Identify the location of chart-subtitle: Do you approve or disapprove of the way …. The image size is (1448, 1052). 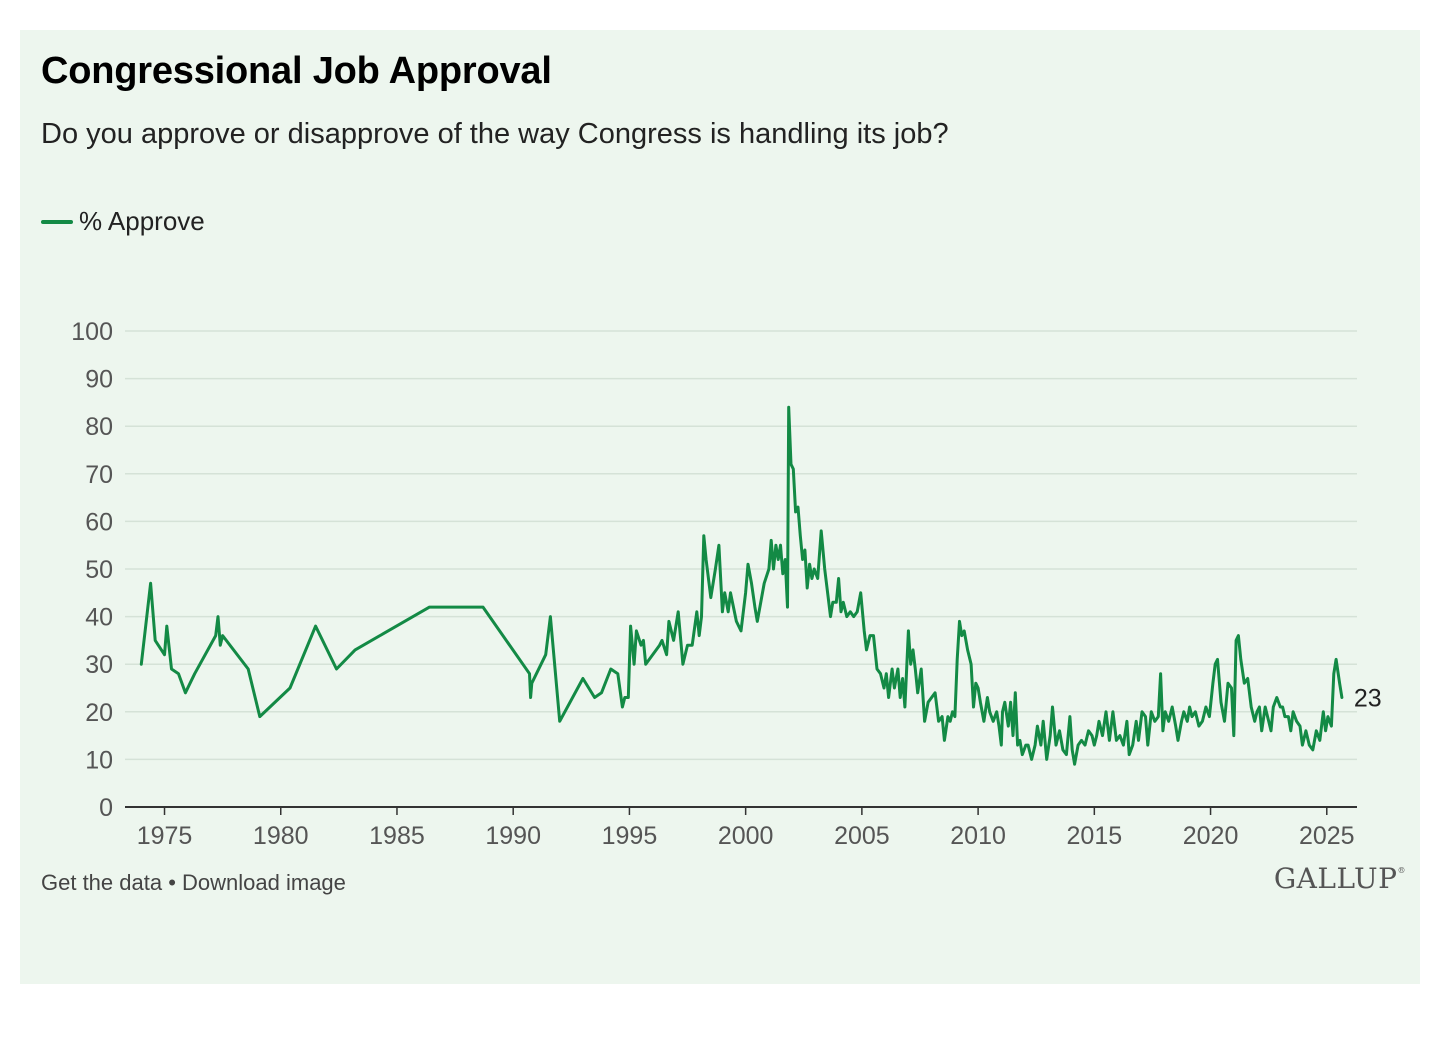
(495, 134).